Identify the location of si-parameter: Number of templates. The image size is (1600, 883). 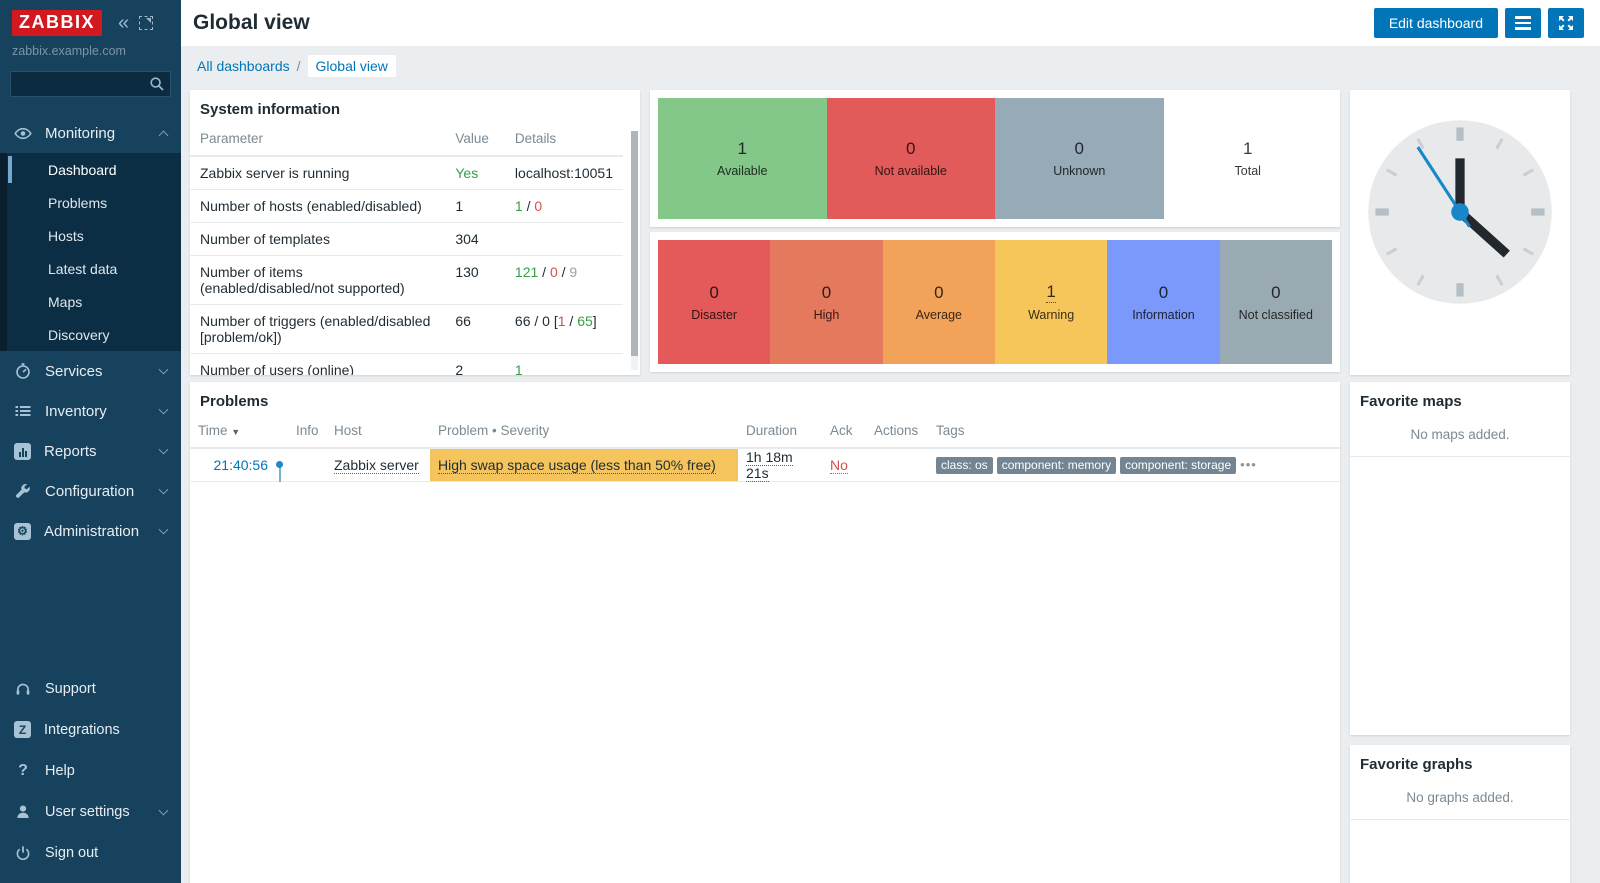
(318, 239).